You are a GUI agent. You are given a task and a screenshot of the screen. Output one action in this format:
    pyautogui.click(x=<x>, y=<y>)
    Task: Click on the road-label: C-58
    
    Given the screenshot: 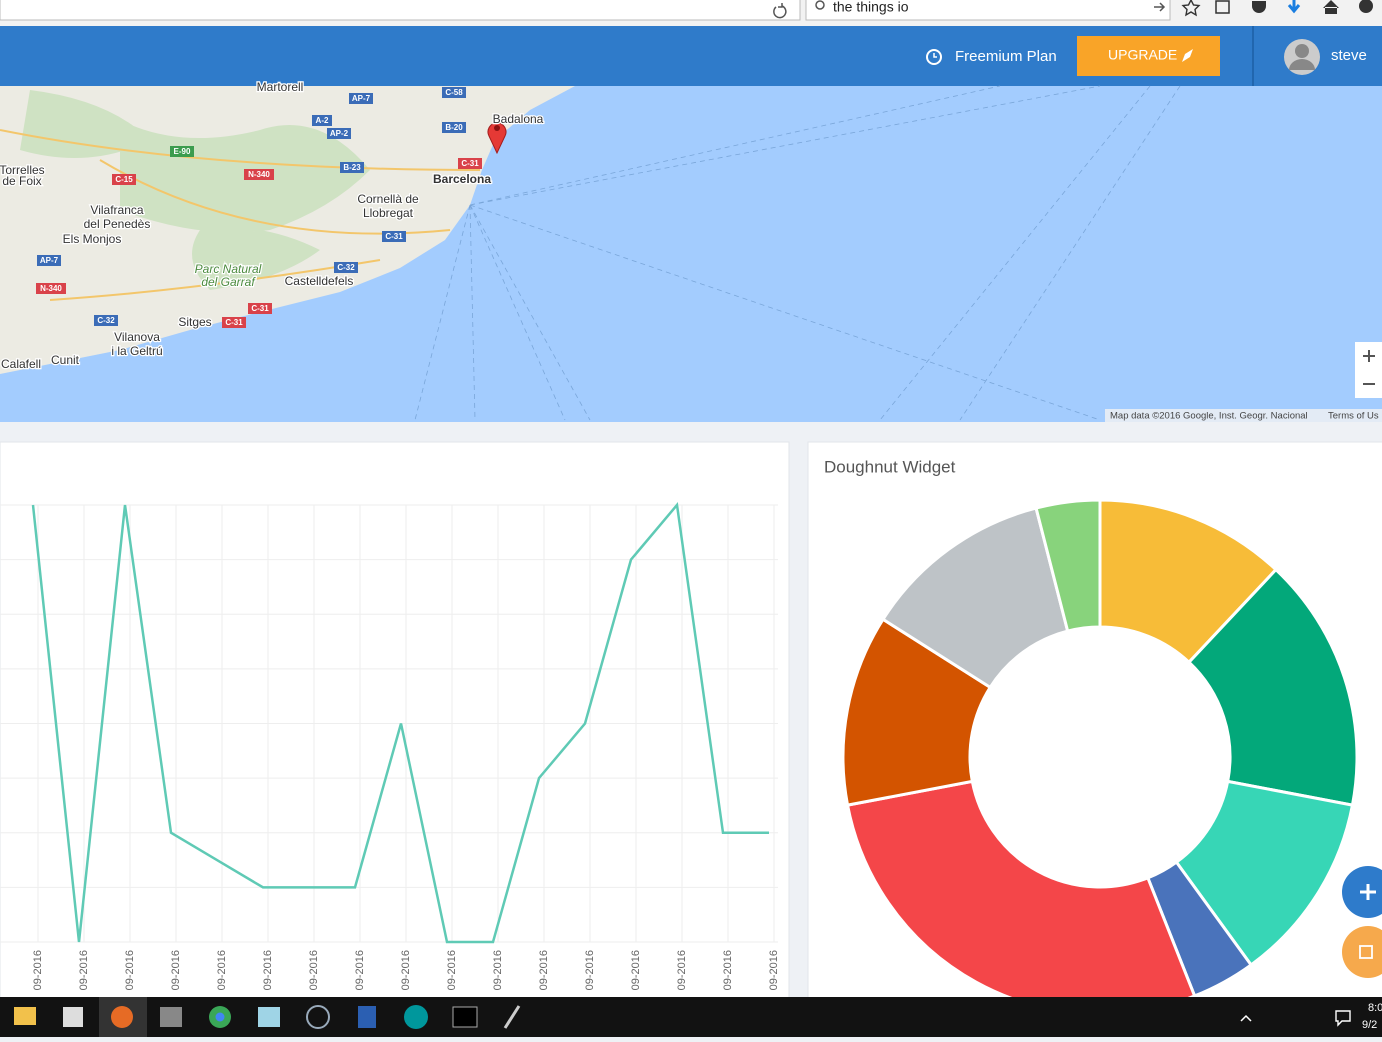 What is the action you would take?
    pyautogui.click(x=454, y=92)
    